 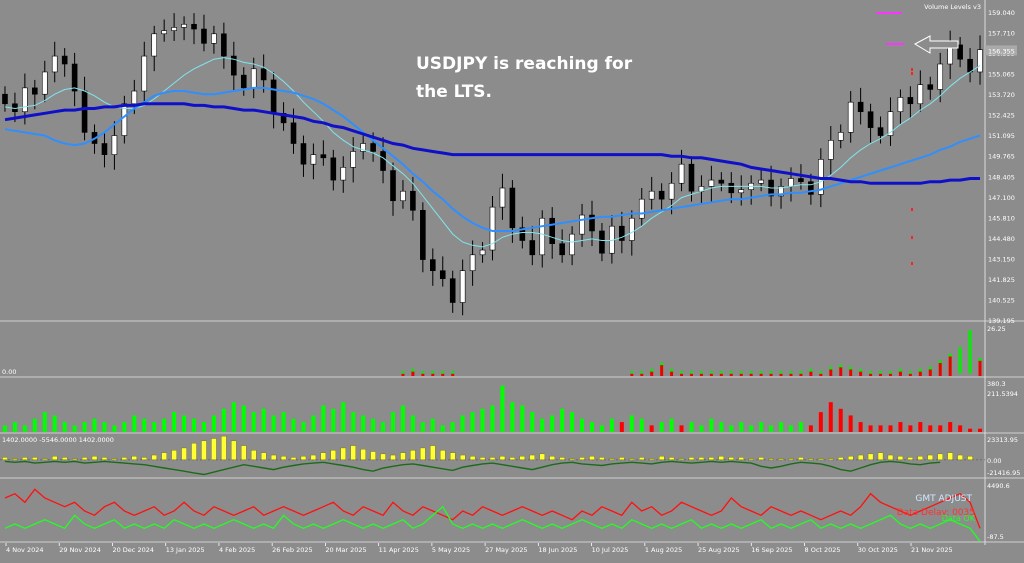 I want to click on x-tick-label: 4 Nov 2024, so click(x=25, y=550).